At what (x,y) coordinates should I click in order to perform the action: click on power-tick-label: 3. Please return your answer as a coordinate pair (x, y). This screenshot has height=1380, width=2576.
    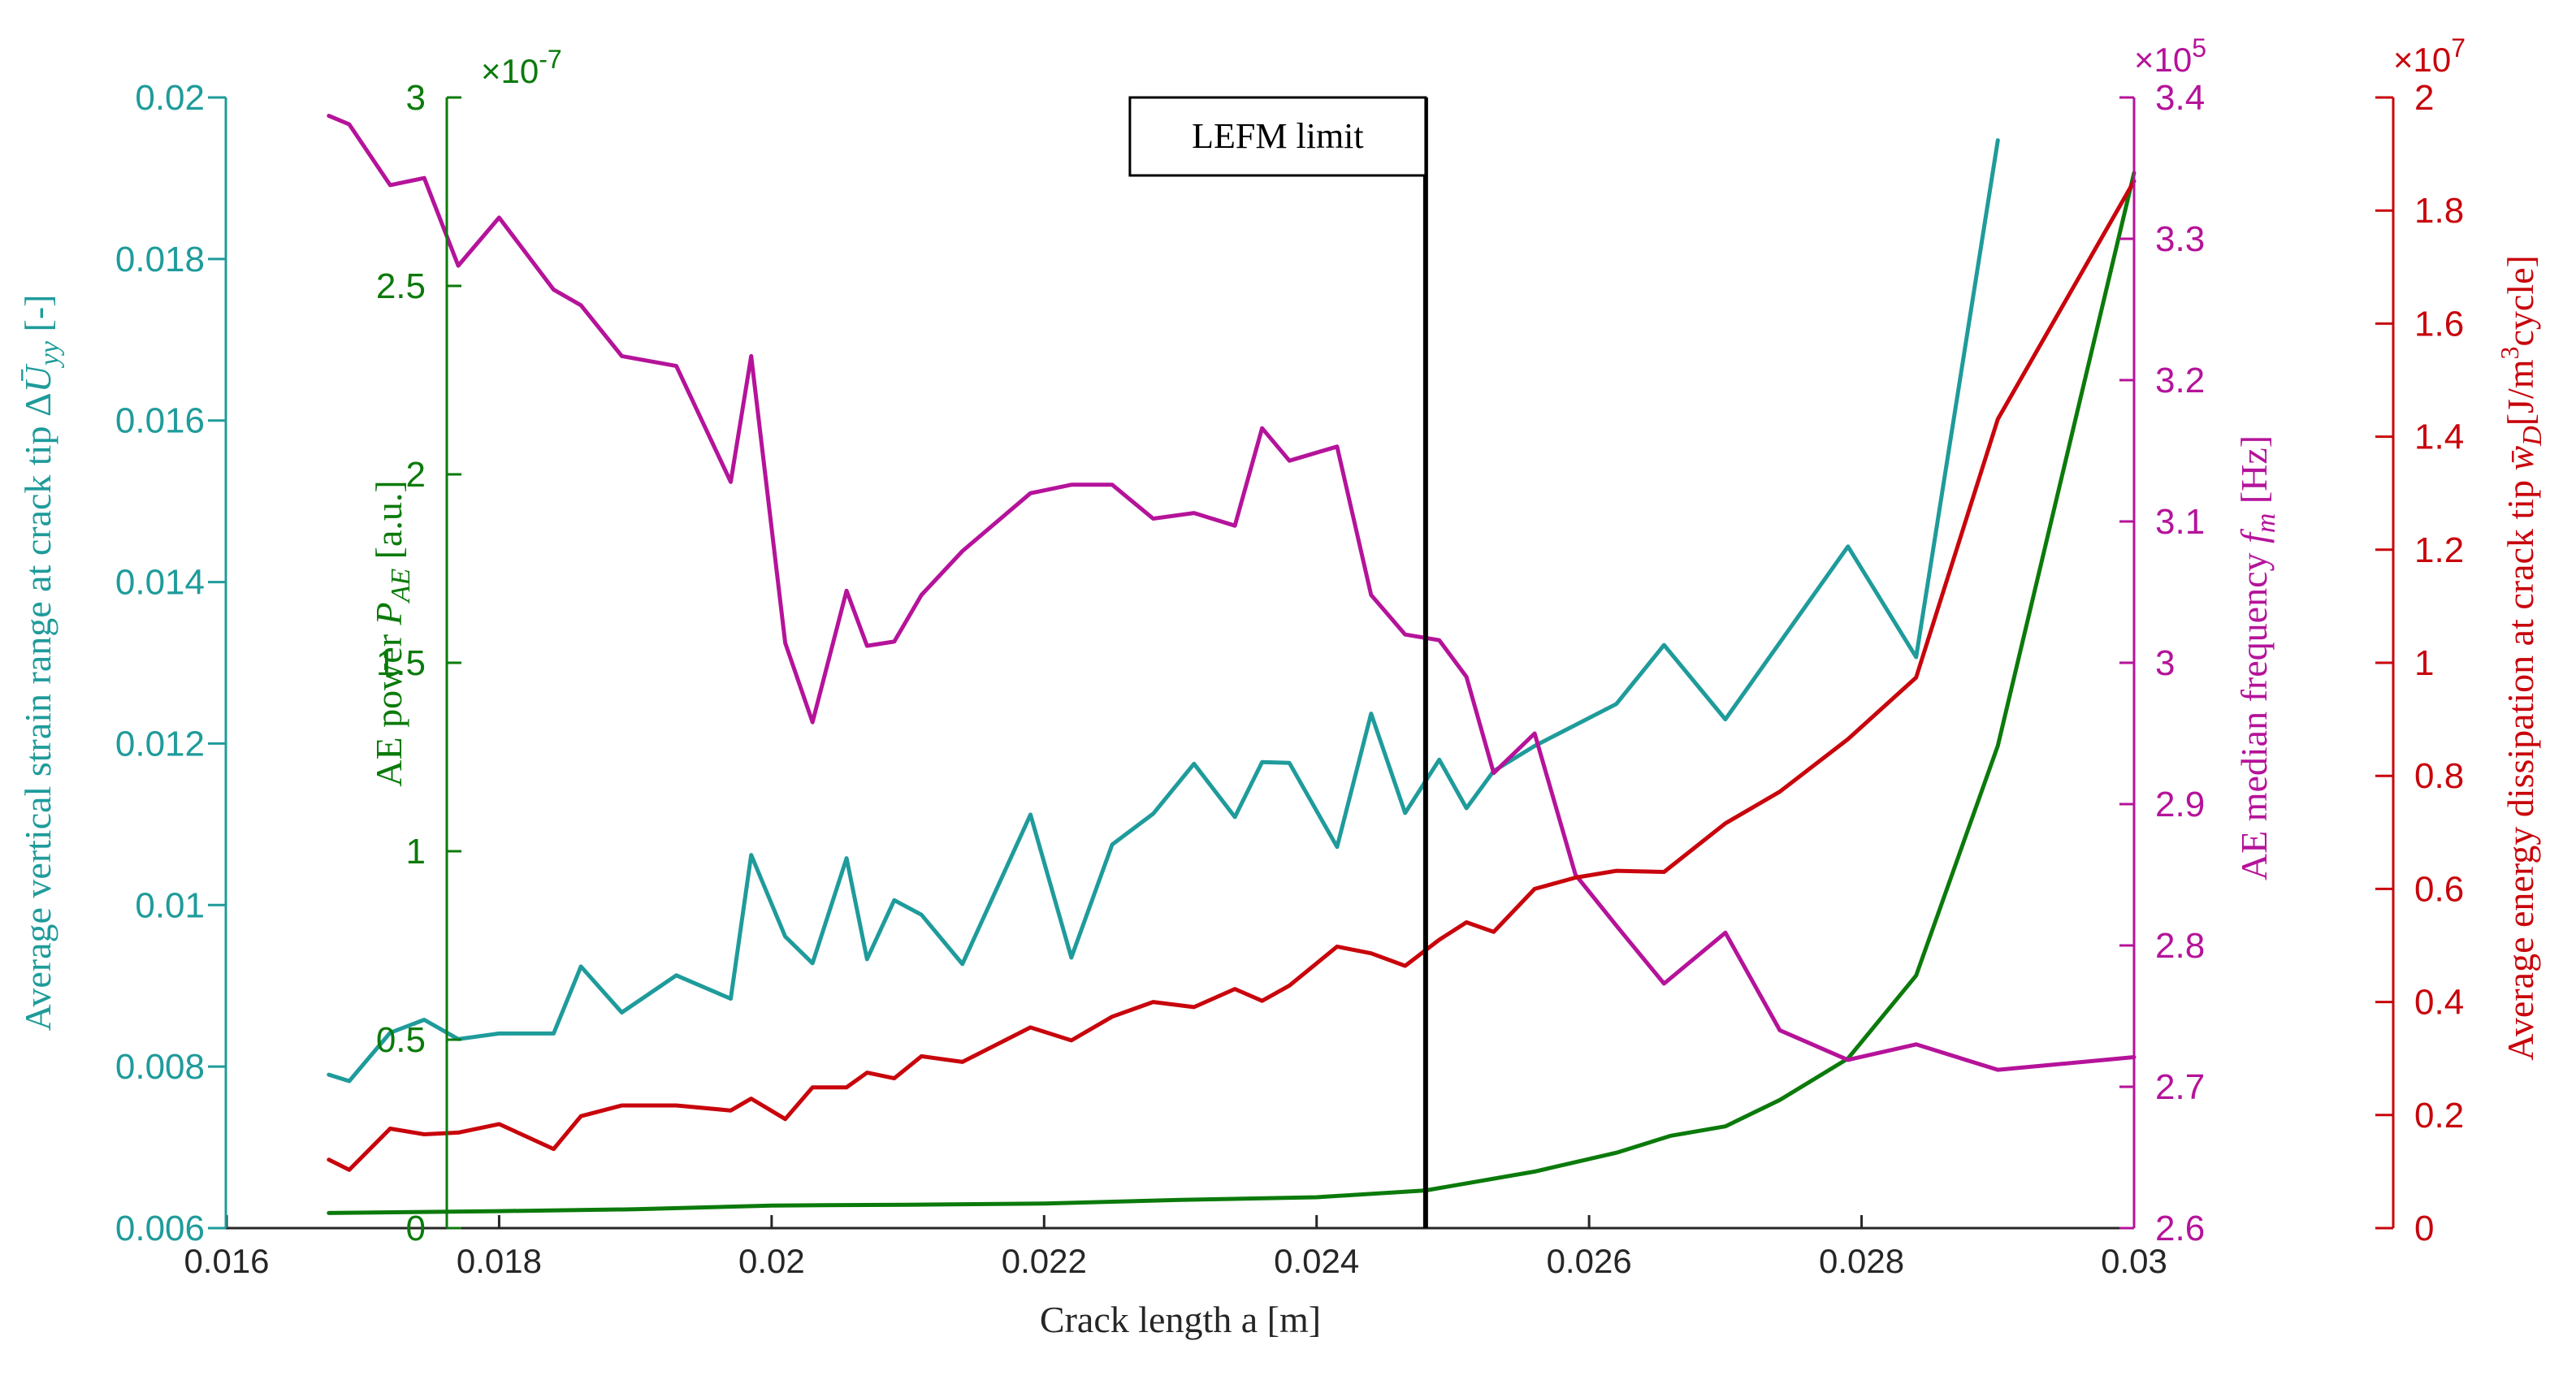
    Looking at the image, I should click on (416, 98).